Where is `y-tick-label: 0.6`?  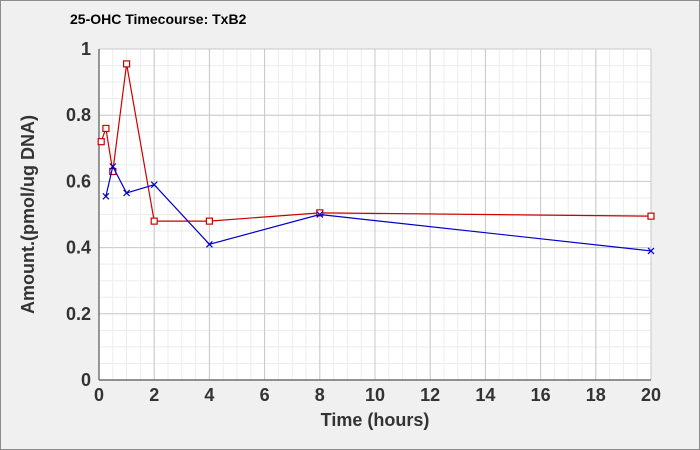 y-tick-label: 0.6 is located at coordinates (78, 181).